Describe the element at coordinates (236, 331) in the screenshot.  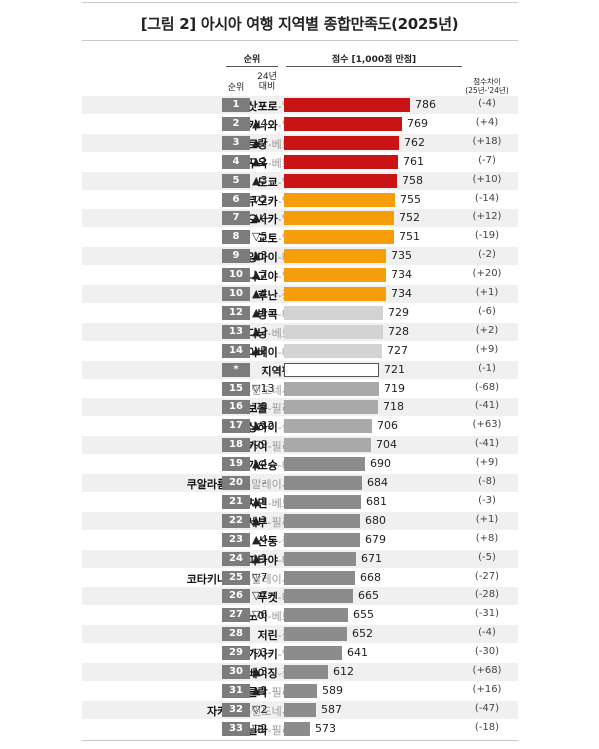
I see `rank-badge: 13` at that location.